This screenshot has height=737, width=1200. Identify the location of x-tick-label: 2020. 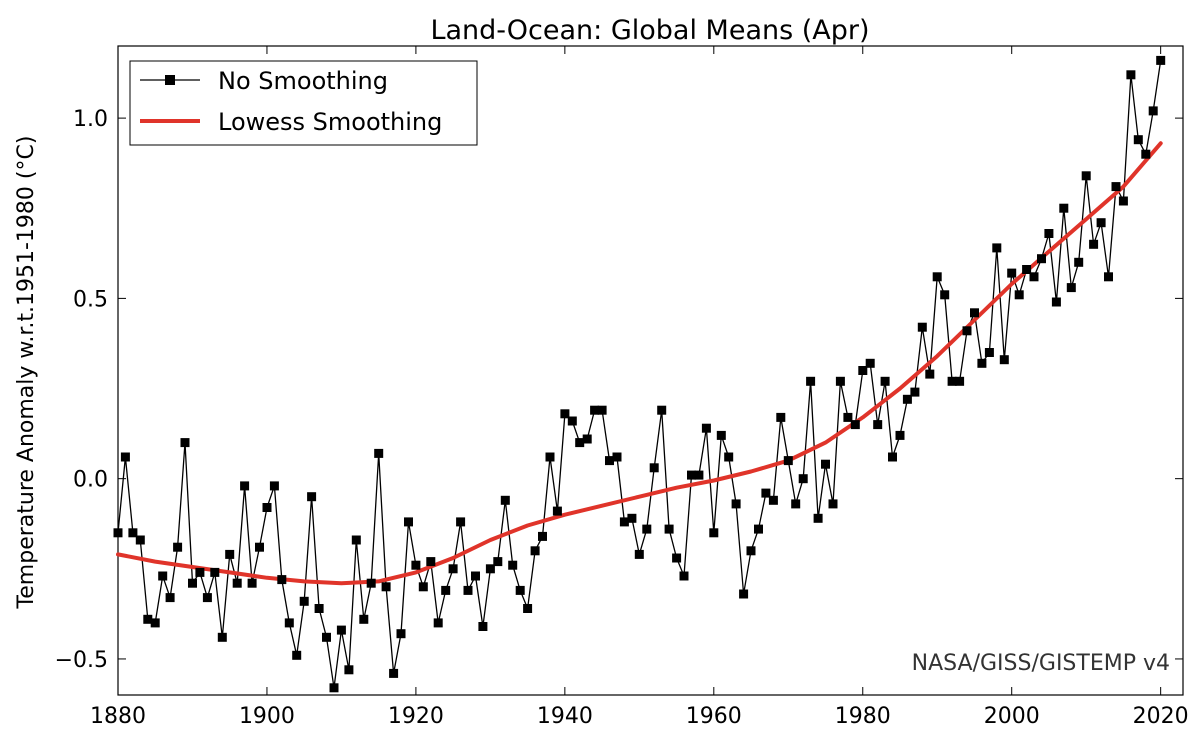
(1161, 716).